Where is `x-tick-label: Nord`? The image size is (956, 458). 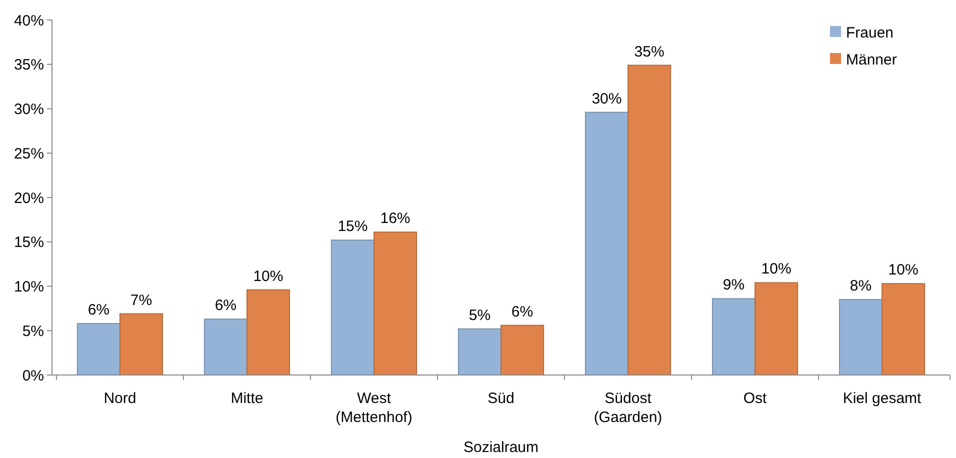
x-tick-label: Nord is located at coordinates (120, 398).